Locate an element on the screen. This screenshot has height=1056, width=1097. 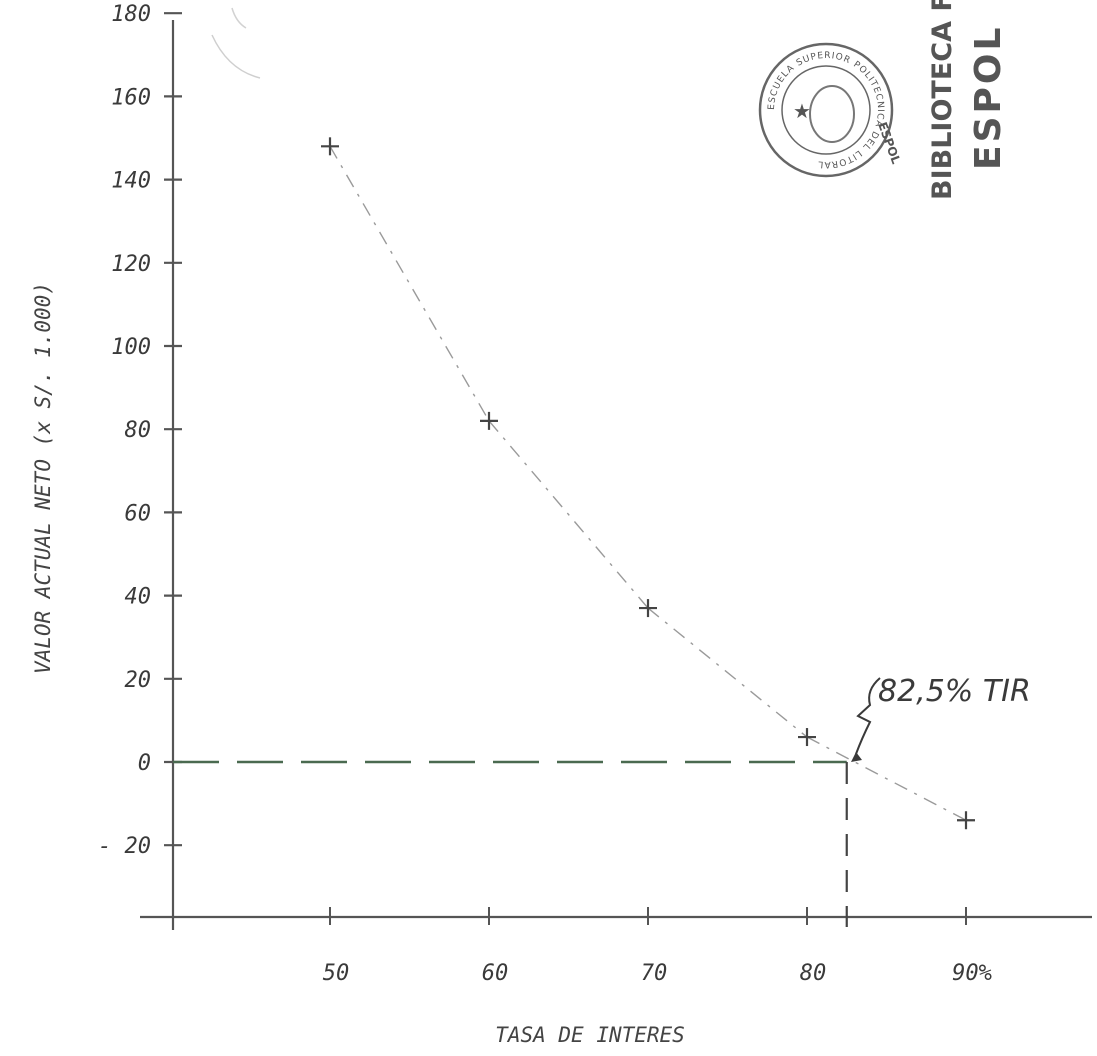
x-axis-title: TASA DE INTERES is located at coordinates (590, 1035).